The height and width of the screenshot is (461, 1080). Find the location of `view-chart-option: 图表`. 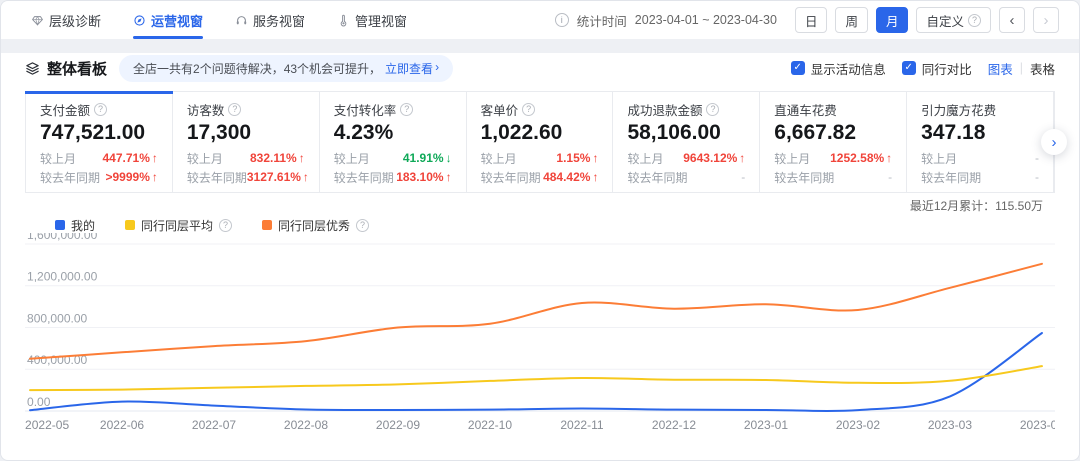

view-chart-option: 图表 is located at coordinates (1000, 69).